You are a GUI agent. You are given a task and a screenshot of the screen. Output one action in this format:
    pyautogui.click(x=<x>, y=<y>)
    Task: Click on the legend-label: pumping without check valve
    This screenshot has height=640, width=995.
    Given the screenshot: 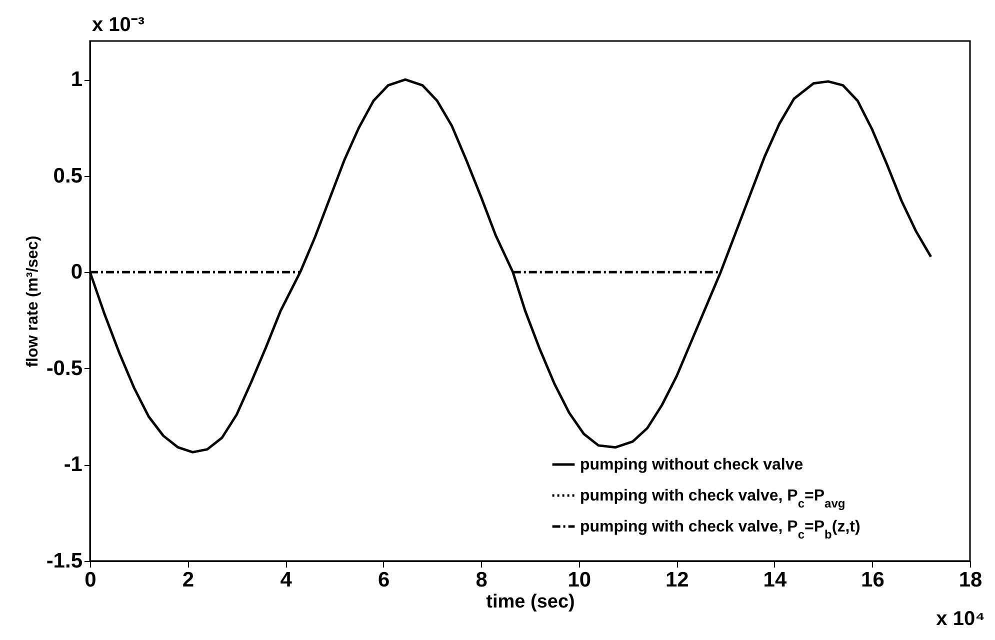 What is the action you would take?
    pyautogui.click(x=692, y=465)
    